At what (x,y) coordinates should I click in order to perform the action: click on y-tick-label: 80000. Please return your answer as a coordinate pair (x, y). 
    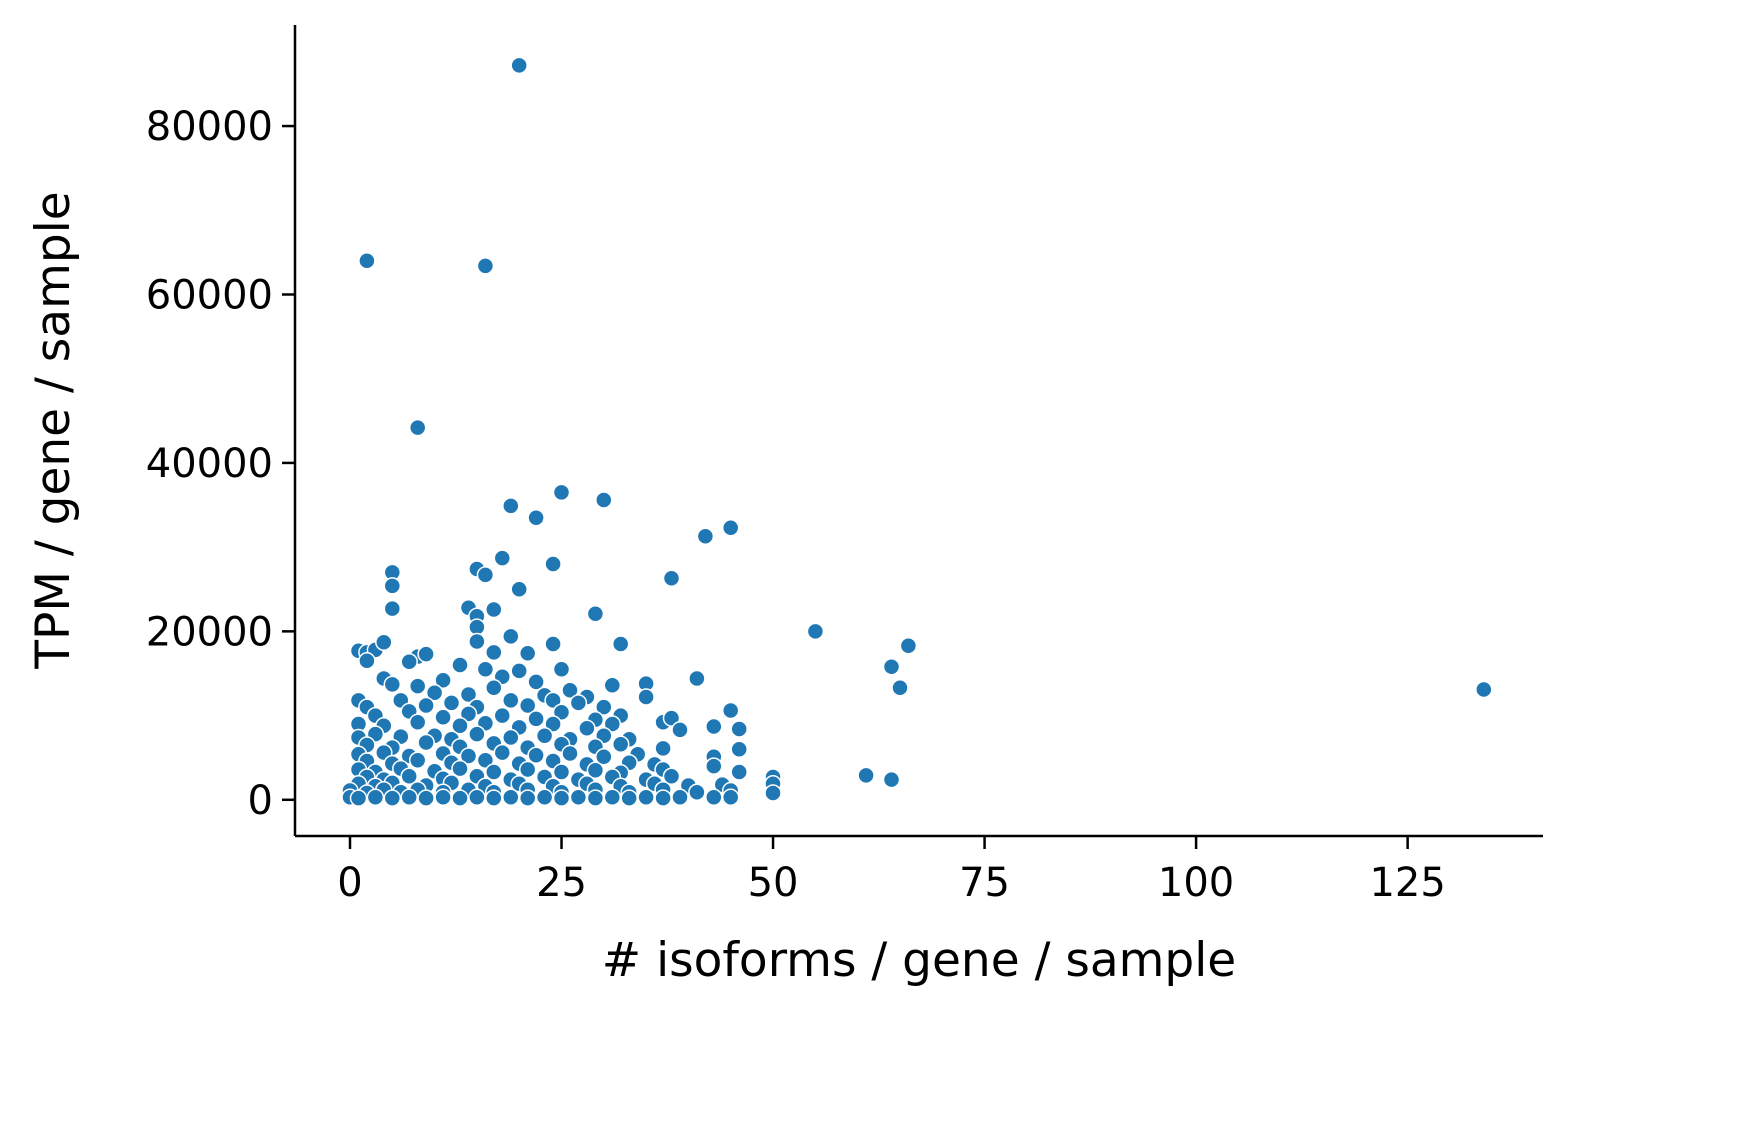
    Looking at the image, I should click on (209, 127).